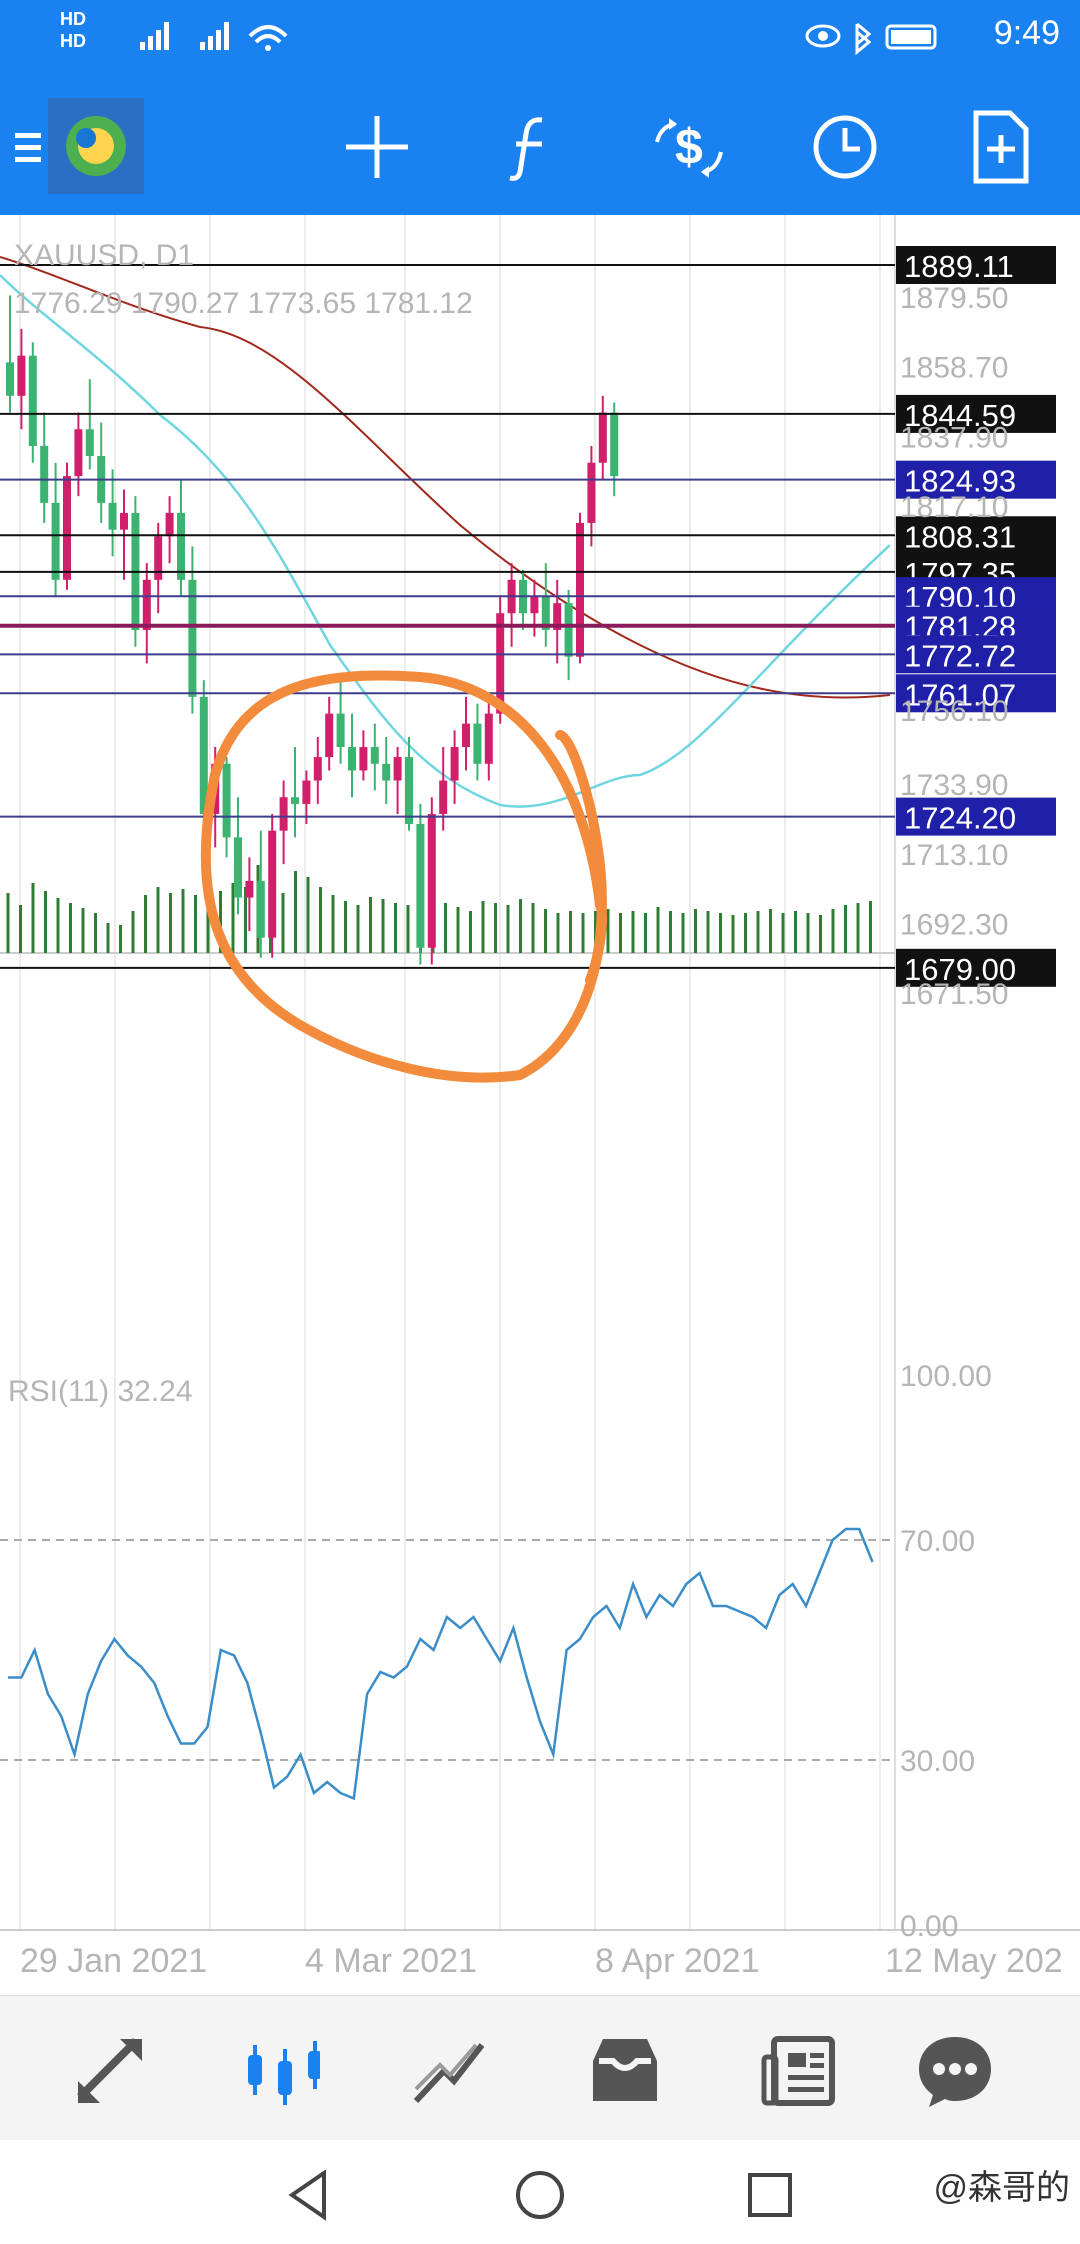  Describe the element at coordinates (800, 2071) in the screenshot. I see `news-icon` at that location.